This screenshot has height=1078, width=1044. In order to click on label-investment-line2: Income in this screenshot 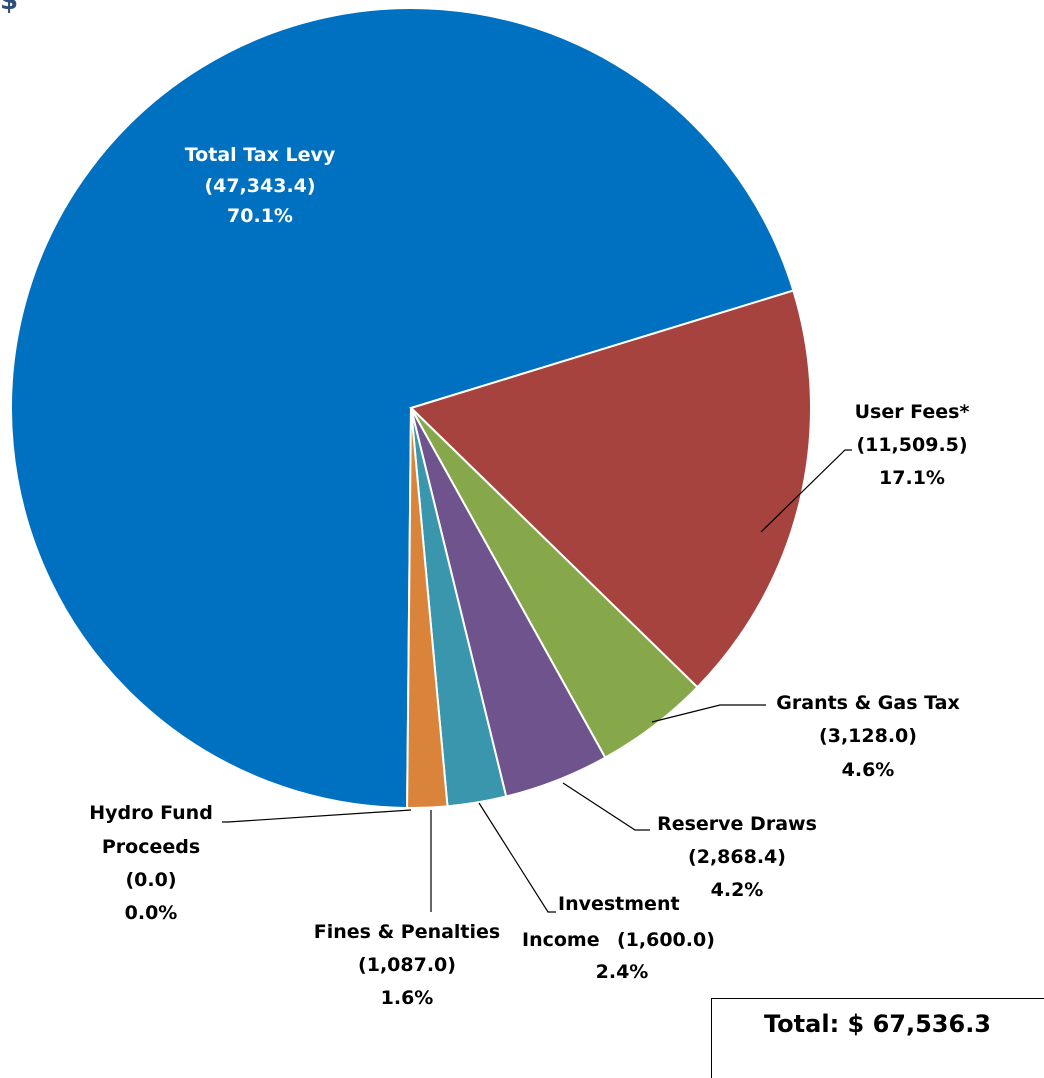, I will do `click(561, 940)`.